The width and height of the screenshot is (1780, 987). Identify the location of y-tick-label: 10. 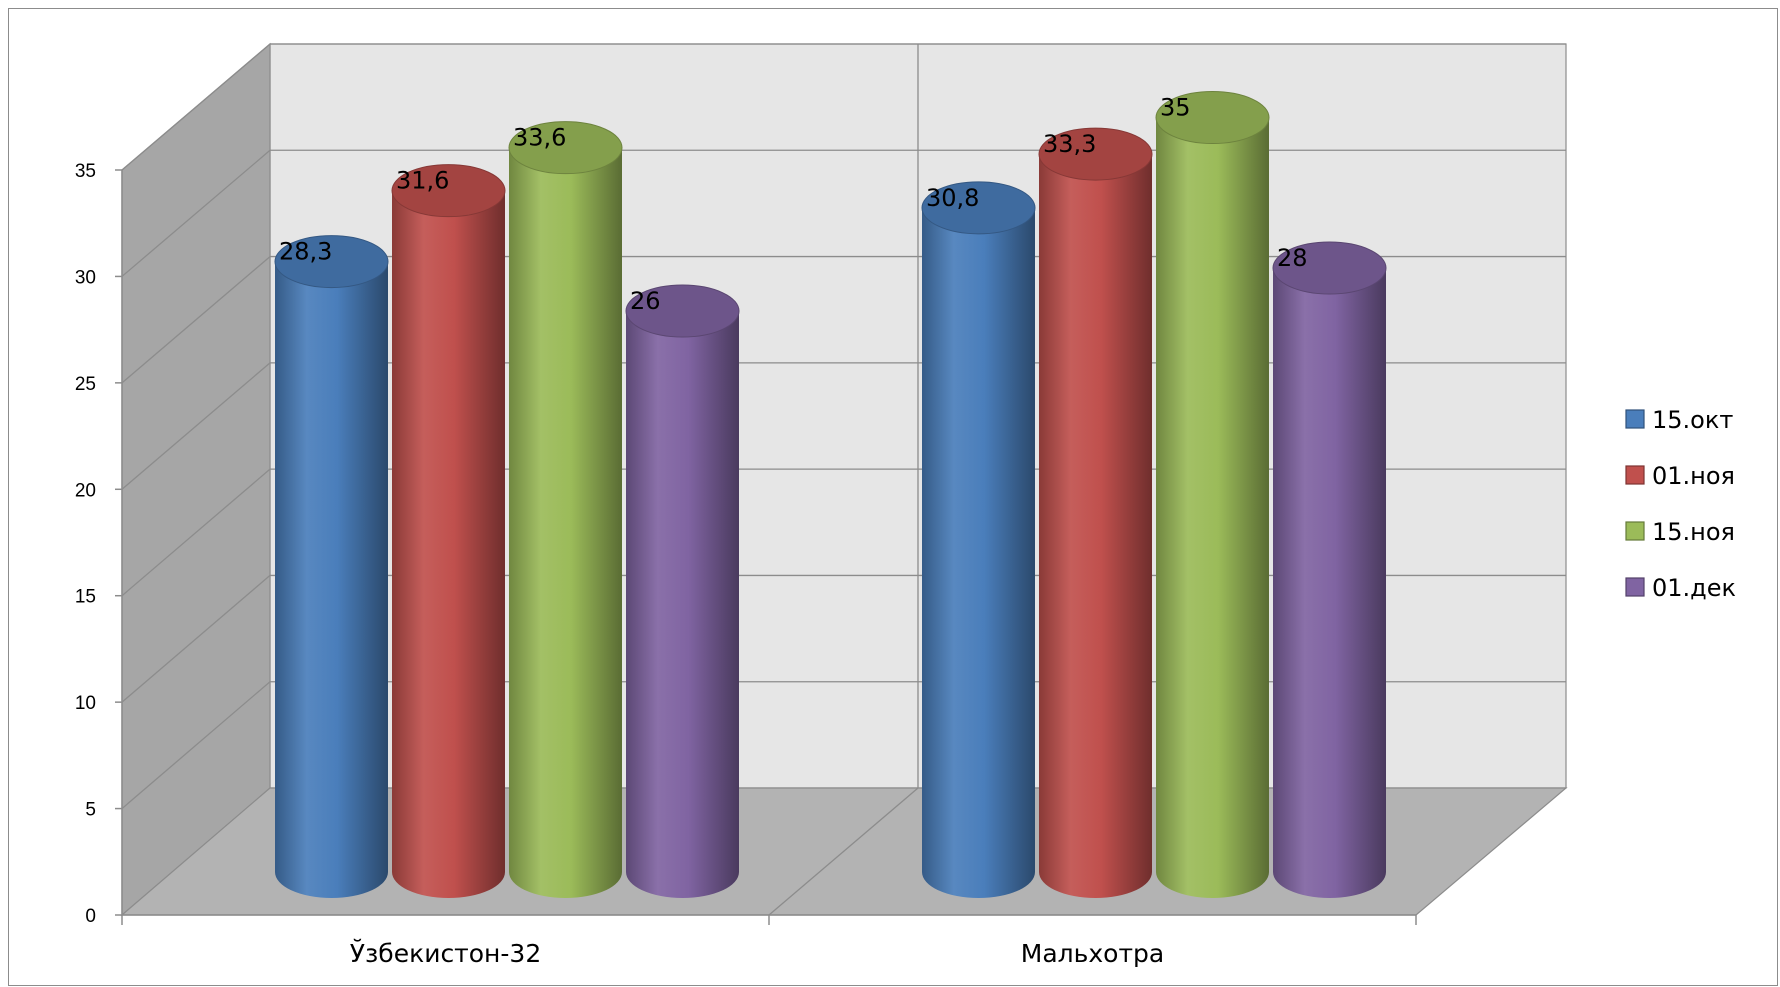
(85, 703).